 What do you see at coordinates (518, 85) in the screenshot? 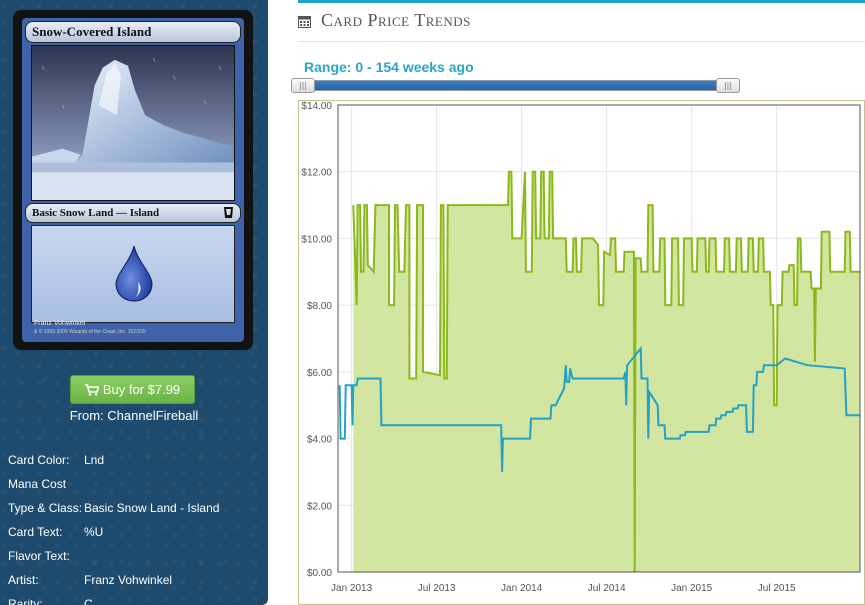
I see `range-slider-track` at bounding box center [518, 85].